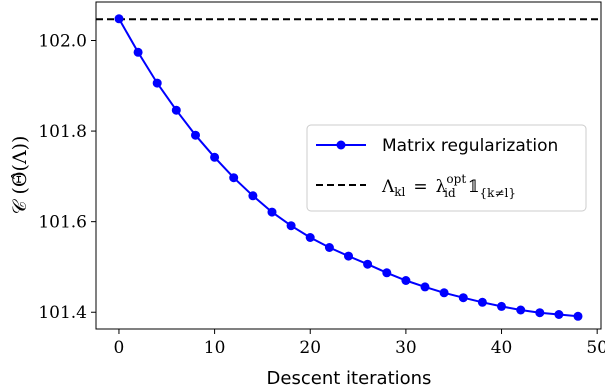  I want to click on legend-lambda: λ, so click(441, 187).